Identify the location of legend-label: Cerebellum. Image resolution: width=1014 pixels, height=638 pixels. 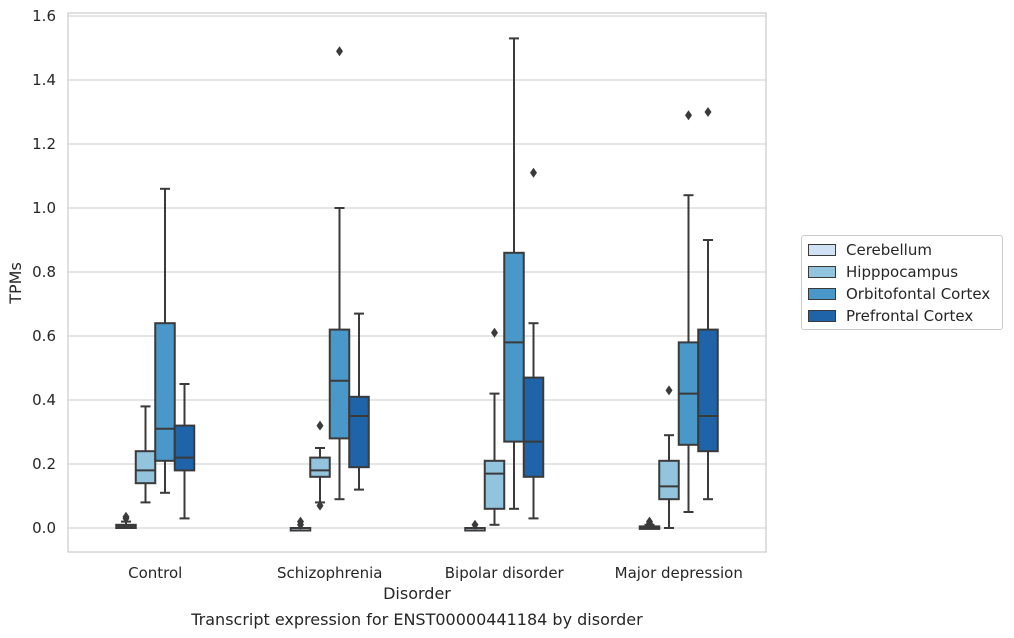
(889, 250).